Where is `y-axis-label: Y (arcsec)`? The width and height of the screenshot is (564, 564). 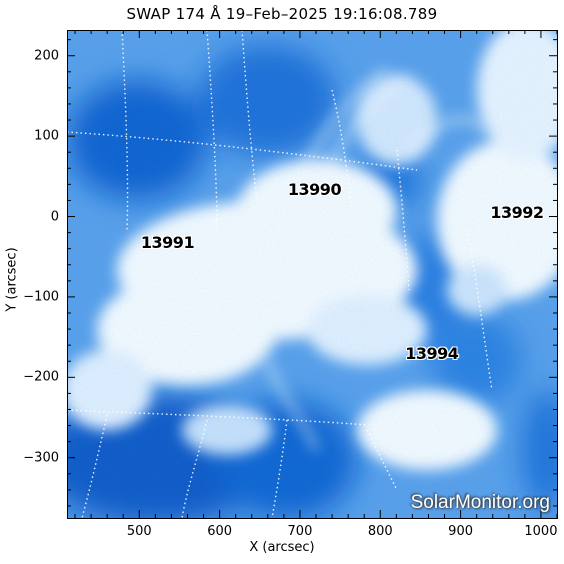 y-axis-label: Y (arcsec) is located at coordinates (12, 279).